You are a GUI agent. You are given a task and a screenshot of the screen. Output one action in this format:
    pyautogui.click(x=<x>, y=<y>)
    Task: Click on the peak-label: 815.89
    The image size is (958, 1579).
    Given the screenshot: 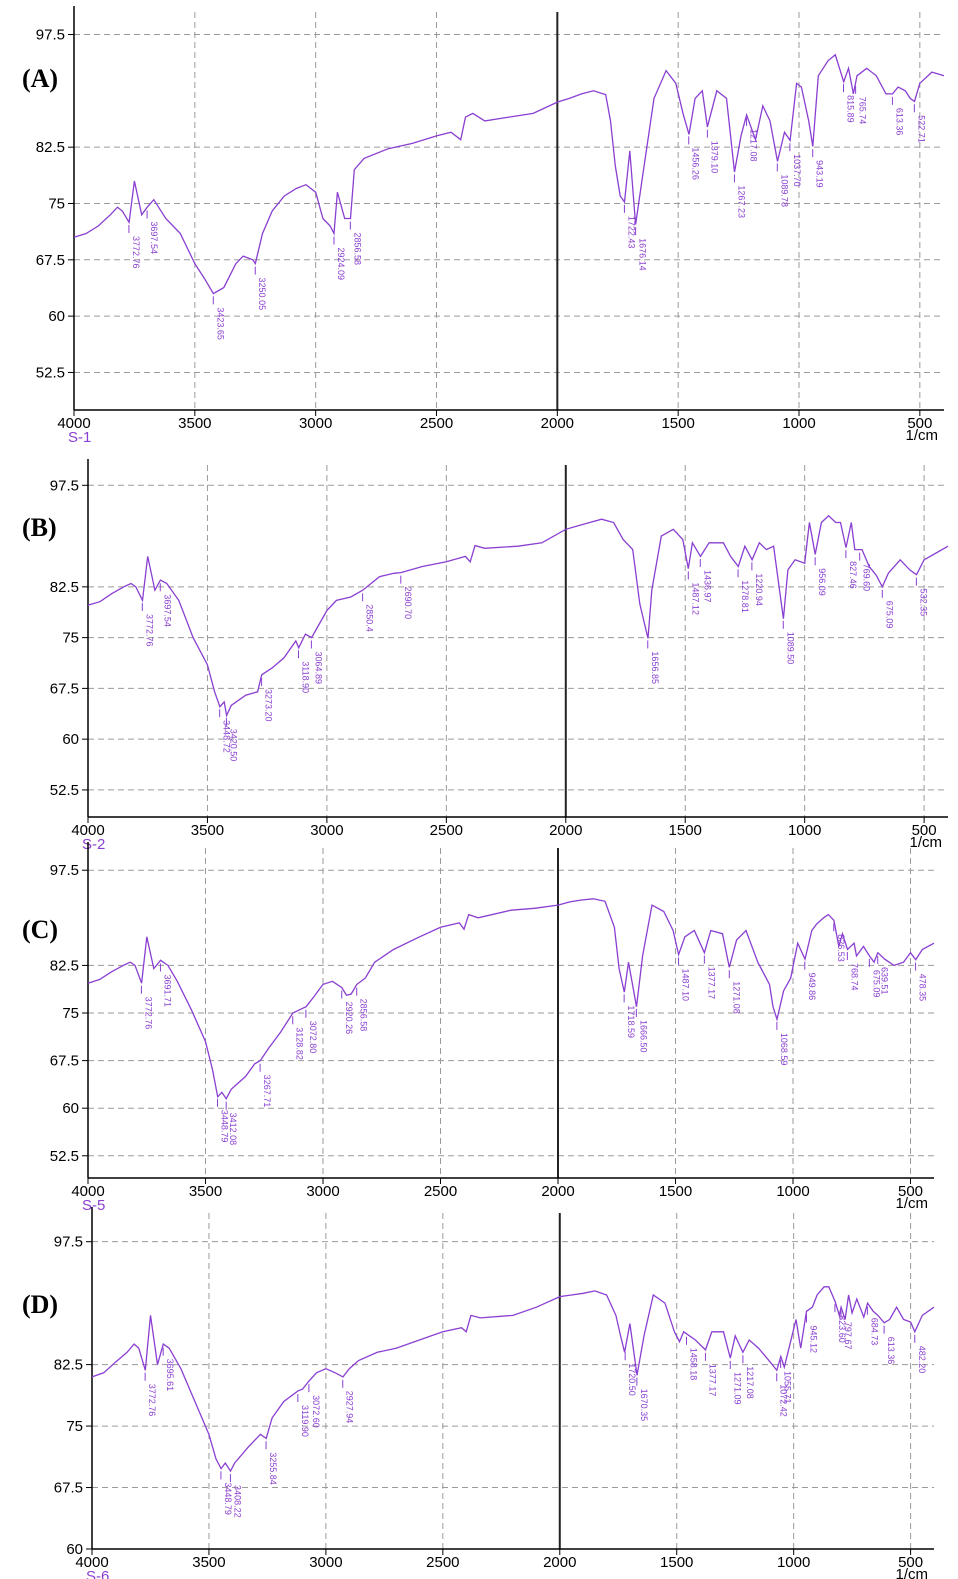 What is the action you would take?
    pyautogui.click(x=850, y=109)
    